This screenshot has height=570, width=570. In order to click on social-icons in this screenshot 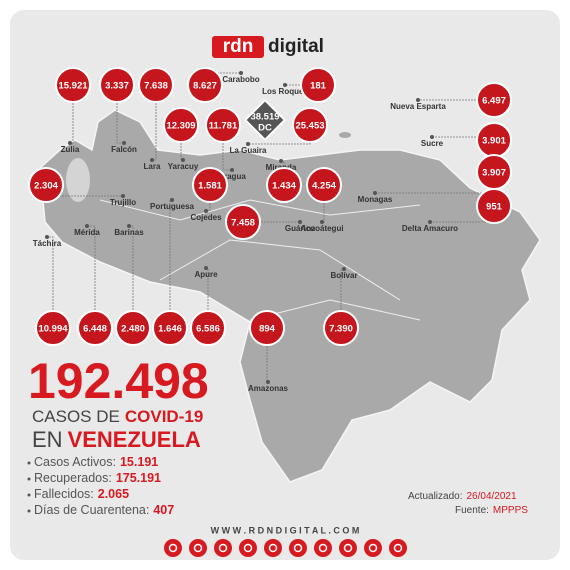, I will do `click(285, 548)`.